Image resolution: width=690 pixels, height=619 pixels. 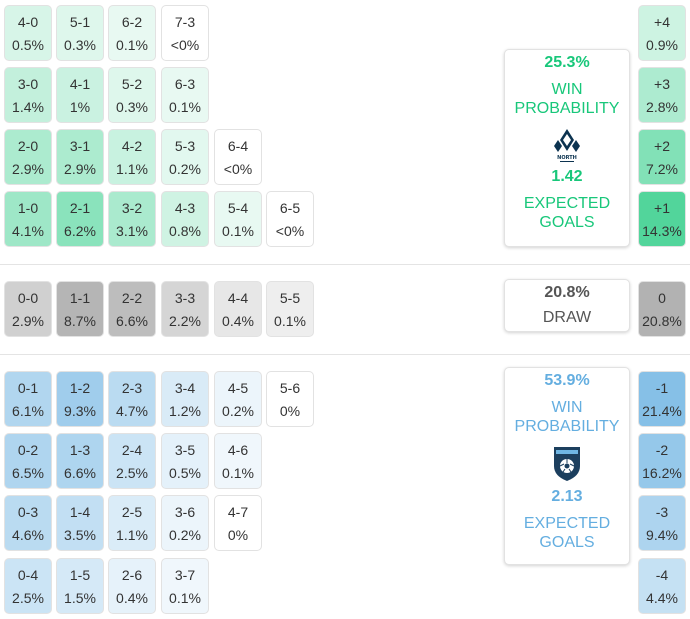 I want to click on score-label: 3-7, so click(x=185, y=575).